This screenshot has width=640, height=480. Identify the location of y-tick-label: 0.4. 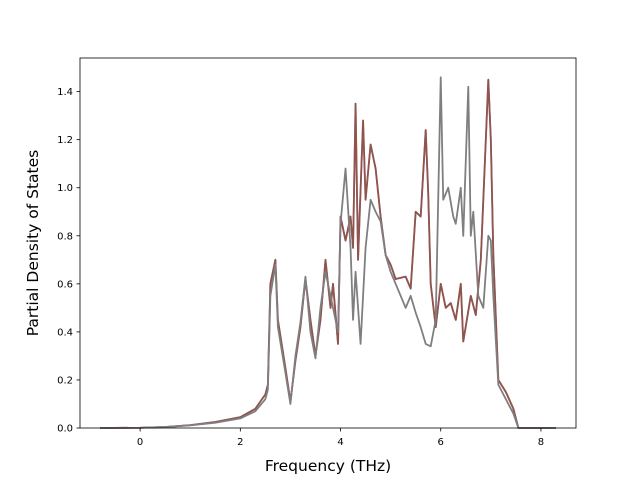
(65, 332).